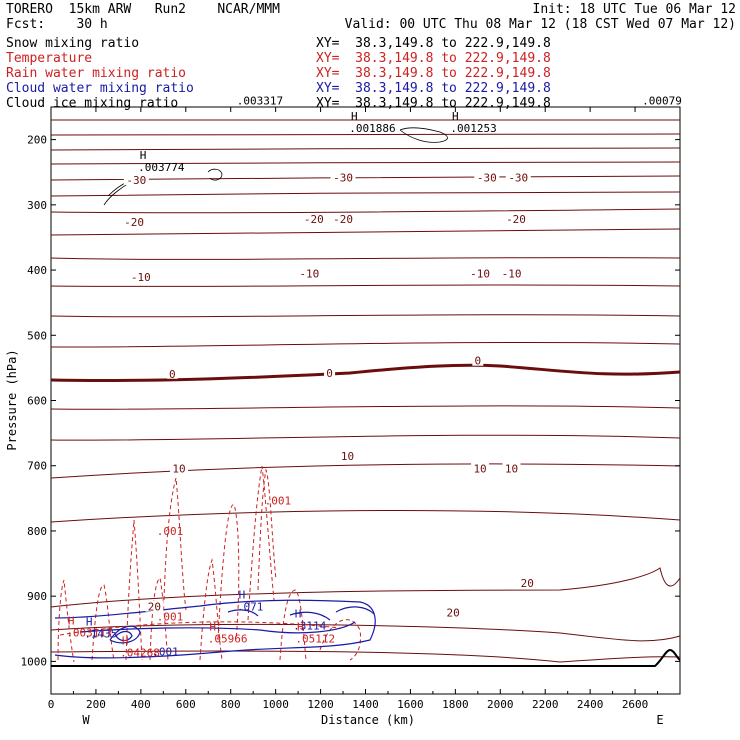  What do you see at coordinates (365, 373) in the screenshot?
I see `freezing-level-contour` at bounding box center [365, 373].